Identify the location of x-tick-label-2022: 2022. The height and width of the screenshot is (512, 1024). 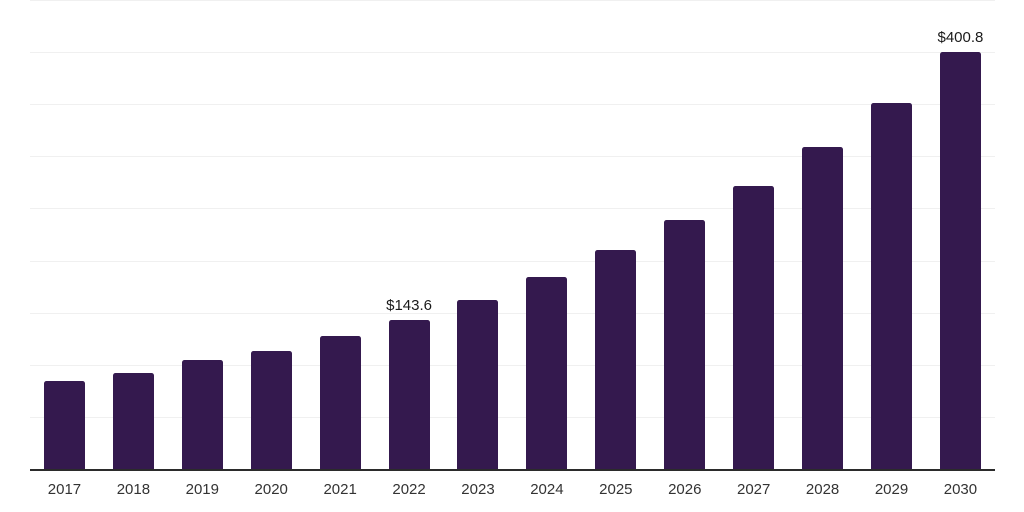
(409, 489).